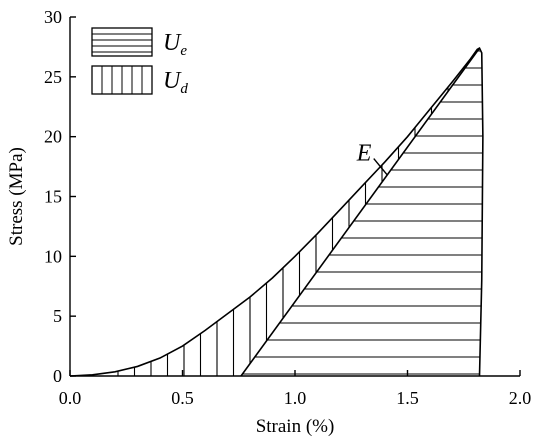 The width and height of the screenshot is (550, 443). Describe the element at coordinates (295, 426) in the screenshot. I see `x-axis-title: Strain (%)` at that location.